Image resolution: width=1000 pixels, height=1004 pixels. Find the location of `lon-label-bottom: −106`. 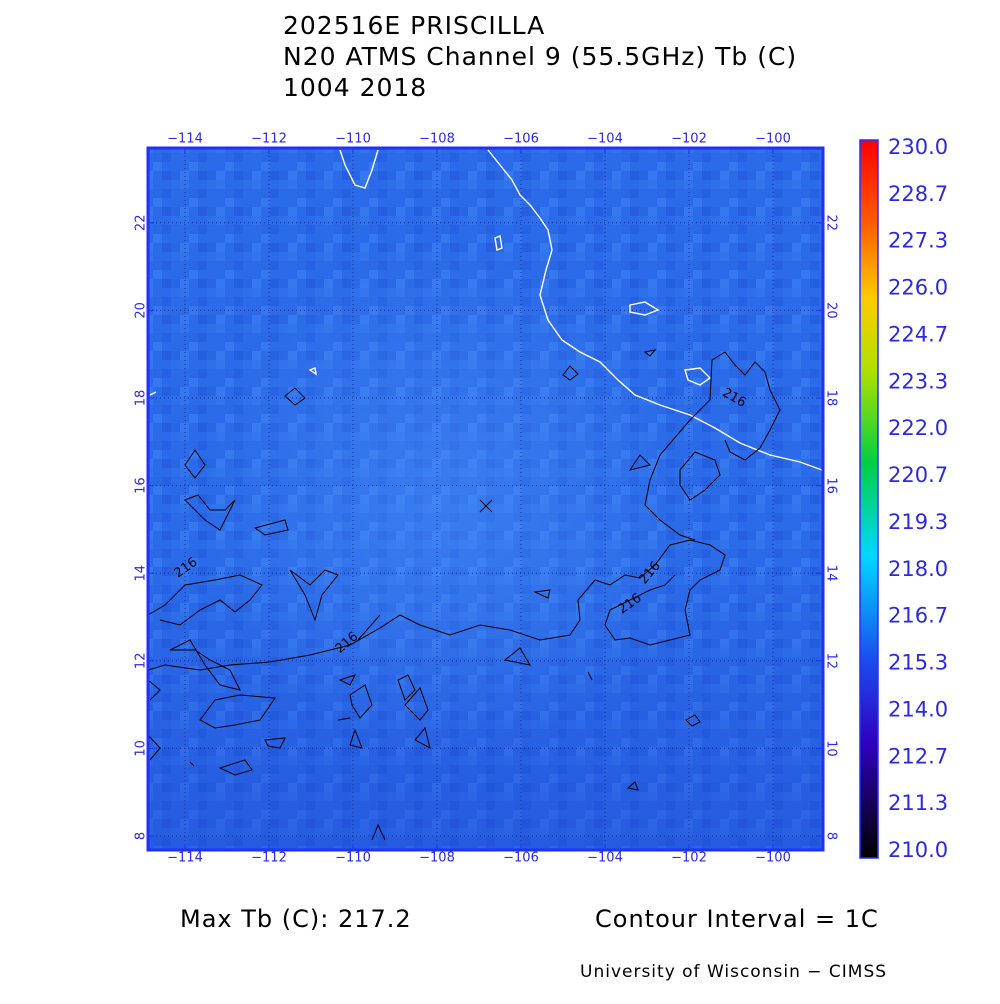

lon-label-bottom: −106 is located at coordinates (521, 858).